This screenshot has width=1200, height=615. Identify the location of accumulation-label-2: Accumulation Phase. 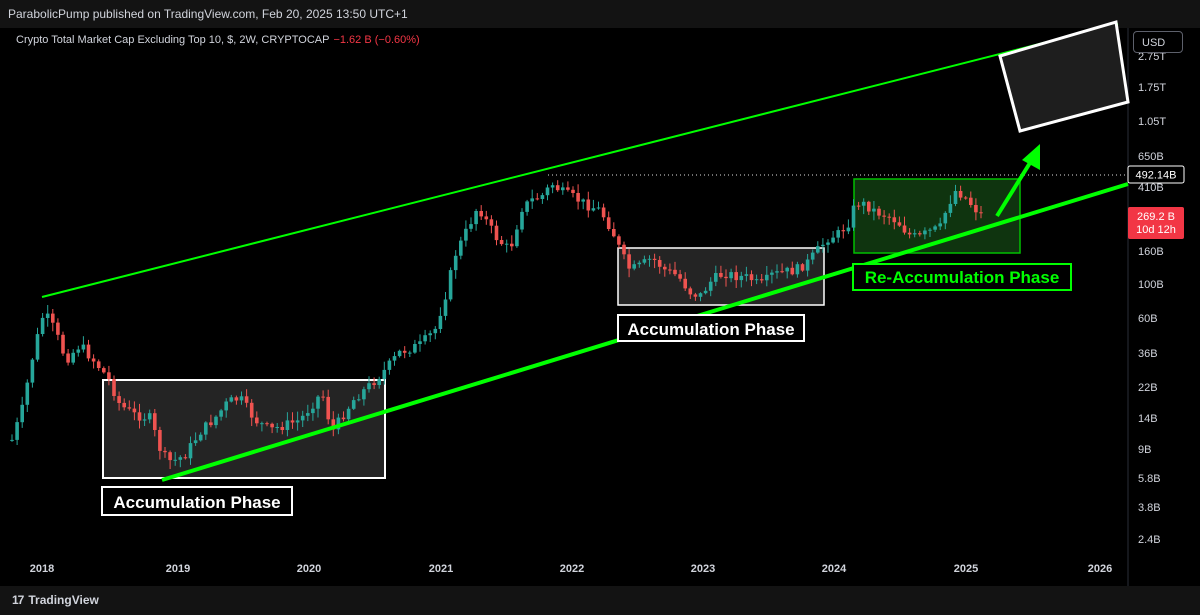
(711, 328).